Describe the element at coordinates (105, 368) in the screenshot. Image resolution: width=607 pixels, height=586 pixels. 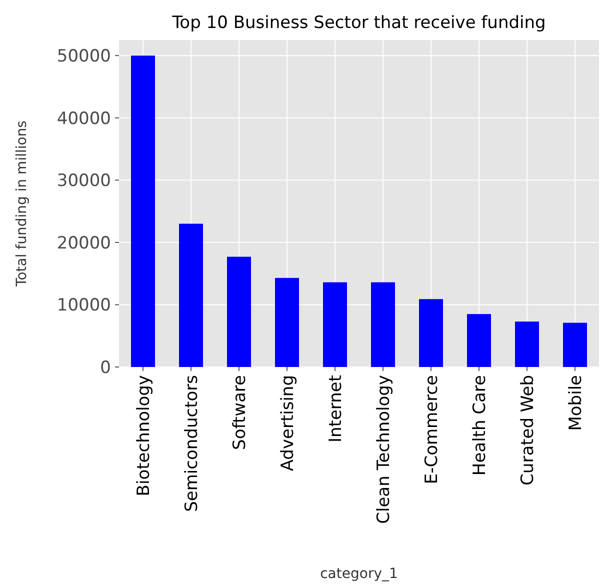
I see `y-tick-label: 0` at that location.